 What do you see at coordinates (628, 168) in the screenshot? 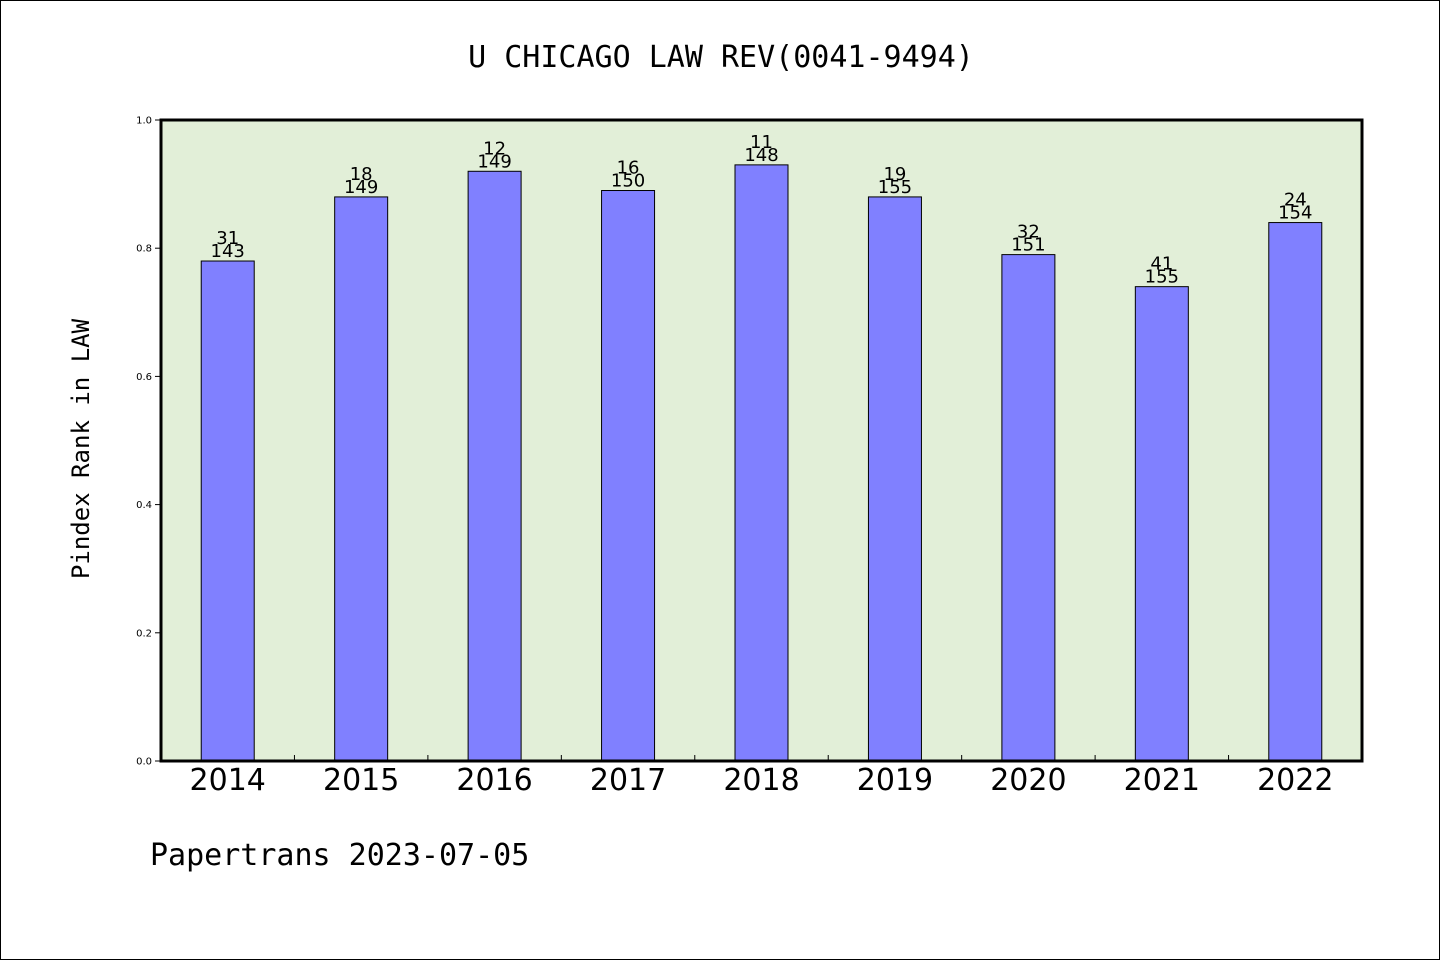
I see `rank-label-2017: 16` at bounding box center [628, 168].